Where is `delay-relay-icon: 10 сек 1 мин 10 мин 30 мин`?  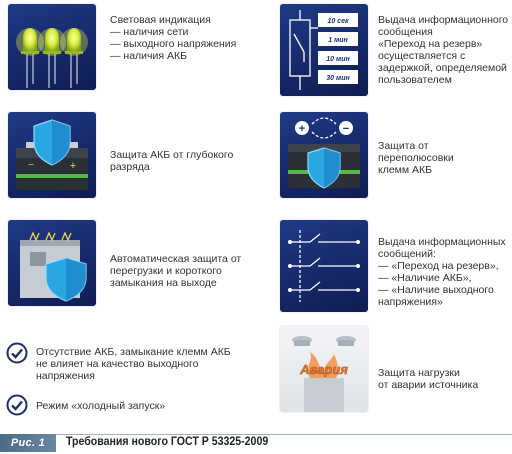 delay-relay-icon: 10 сек 1 мин 10 мин 30 мин is located at coordinates (323, 50).